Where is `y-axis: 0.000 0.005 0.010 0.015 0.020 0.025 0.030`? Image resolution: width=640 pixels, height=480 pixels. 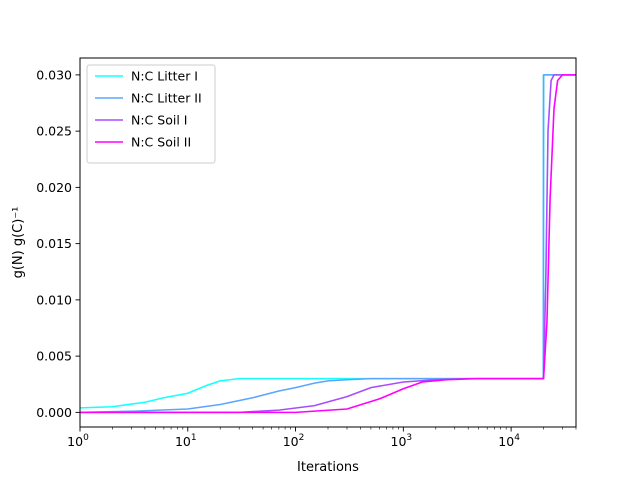
y-axis: 0.000 0.005 0.010 0.015 0.020 0.025 0.030 is located at coordinates (58, 243).